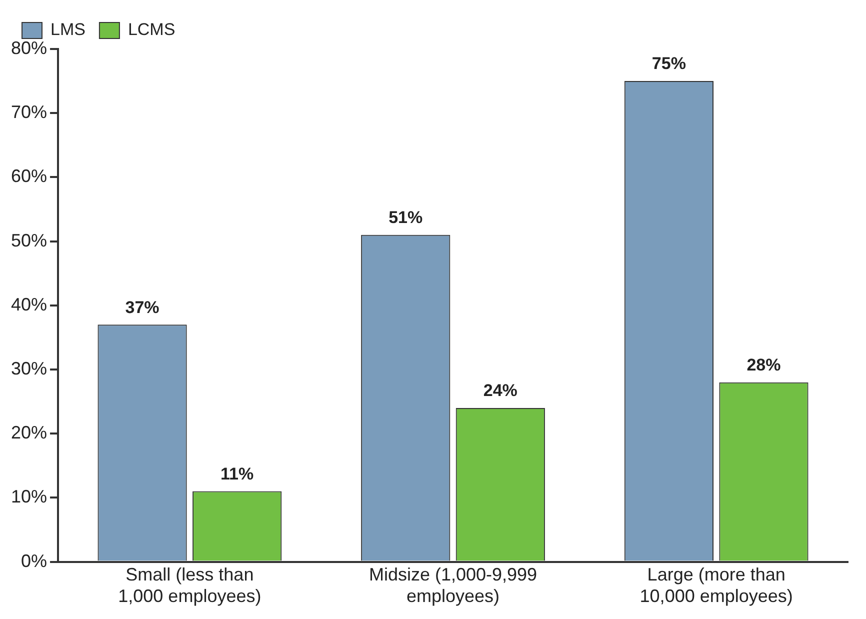  Describe the element at coordinates (142, 307) in the screenshot. I see `data-label: 37%` at that location.